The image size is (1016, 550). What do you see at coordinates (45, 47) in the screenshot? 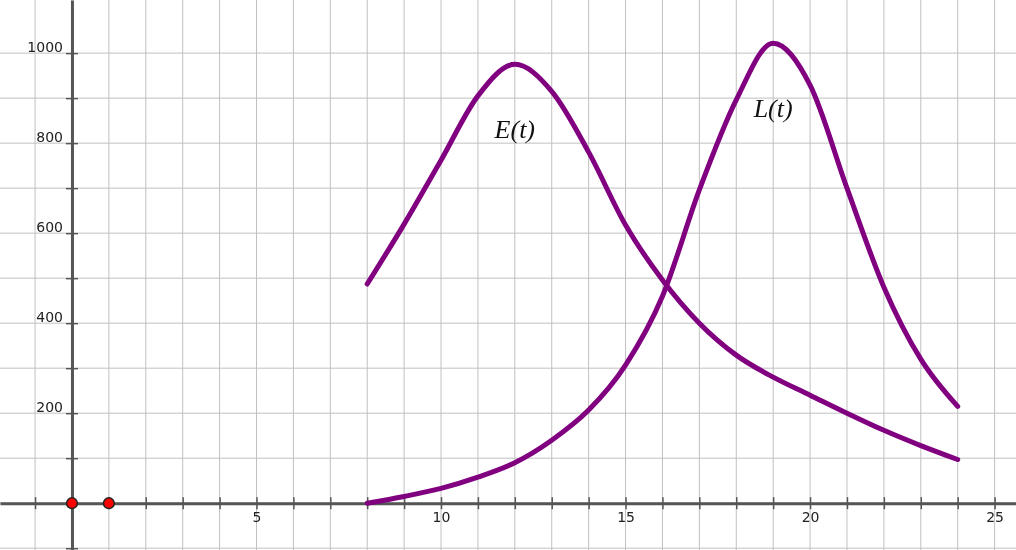
I see `y-tick-label: 1000` at bounding box center [45, 47].